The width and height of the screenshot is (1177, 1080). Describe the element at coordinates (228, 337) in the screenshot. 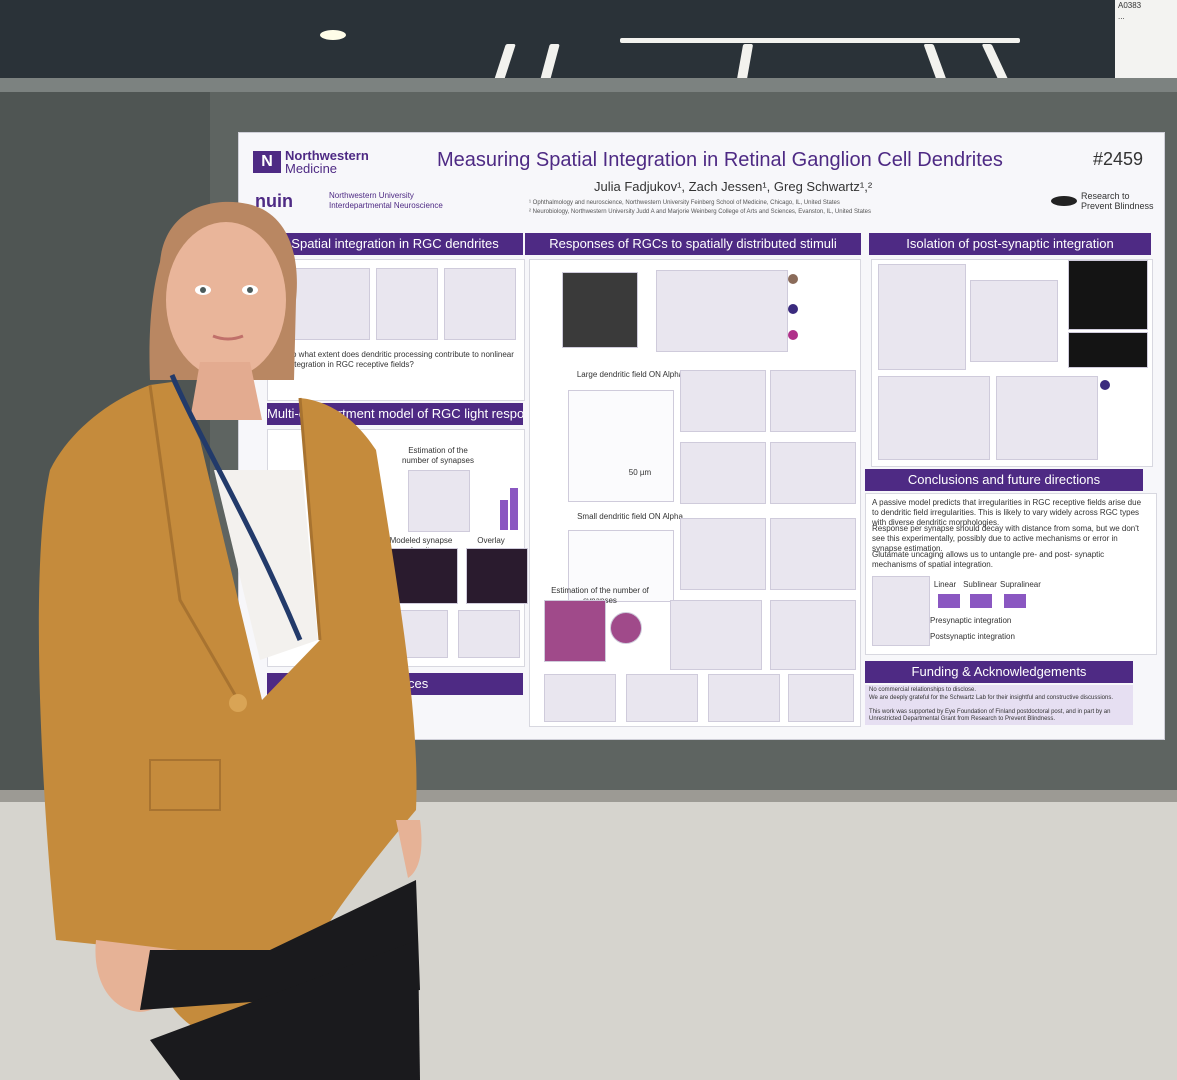

I see `presenter-mouth` at that location.